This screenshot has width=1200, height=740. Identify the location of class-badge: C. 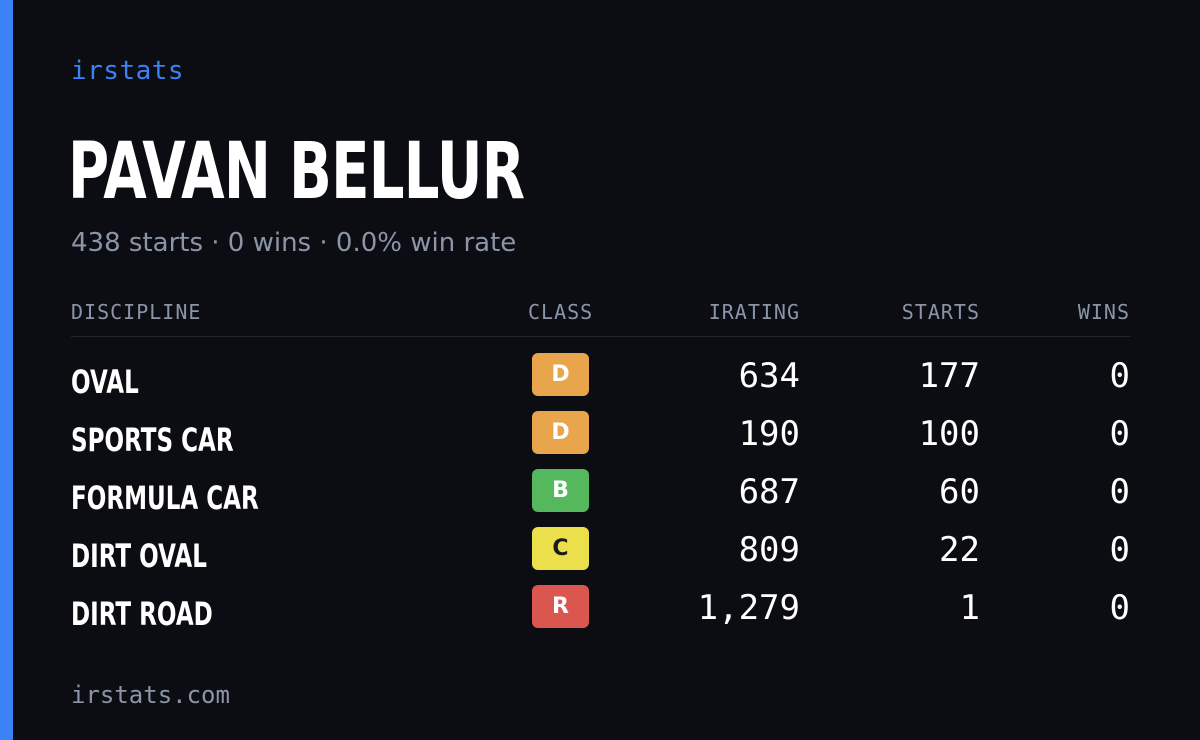
(560, 548).